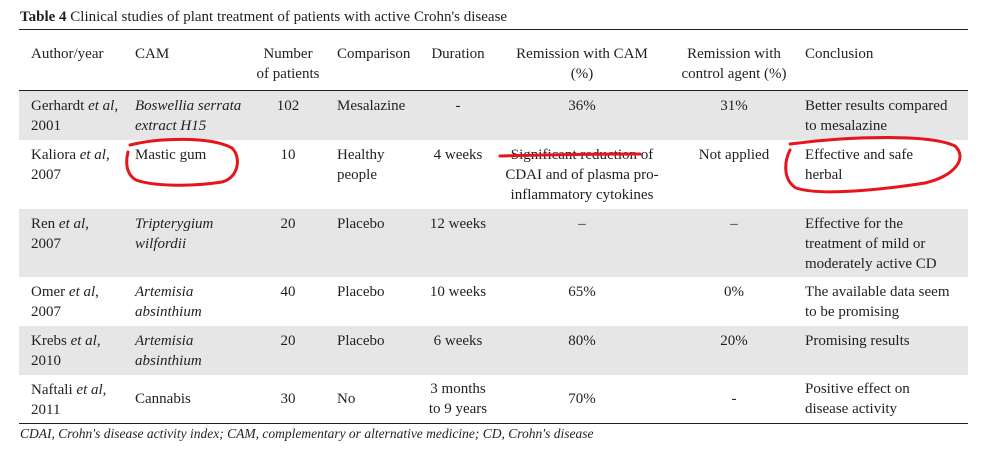 Image resolution: width=997 pixels, height=470 pixels. What do you see at coordinates (458, 54) in the screenshot?
I see `header-duration: Duration` at bounding box center [458, 54].